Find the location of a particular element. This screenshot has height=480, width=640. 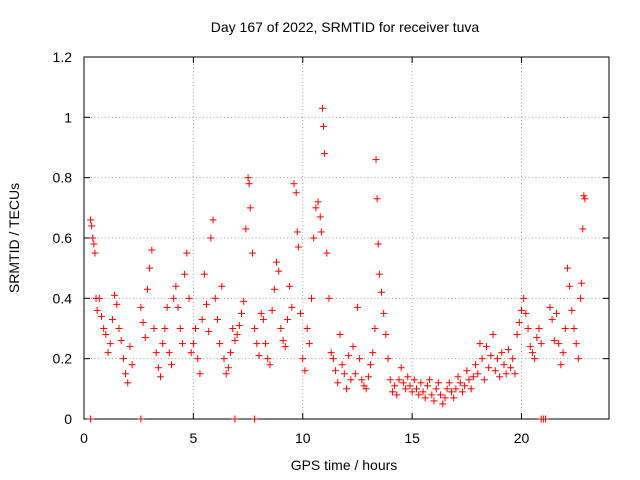

x-axis-label: GPS time / hours is located at coordinates (344, 465).